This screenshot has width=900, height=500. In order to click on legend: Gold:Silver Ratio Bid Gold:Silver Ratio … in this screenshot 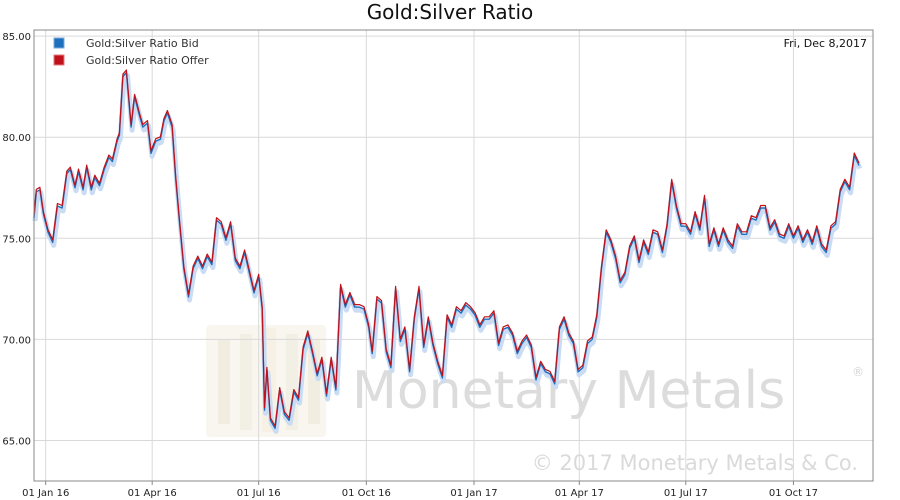, I will do `click(131, 52)`.